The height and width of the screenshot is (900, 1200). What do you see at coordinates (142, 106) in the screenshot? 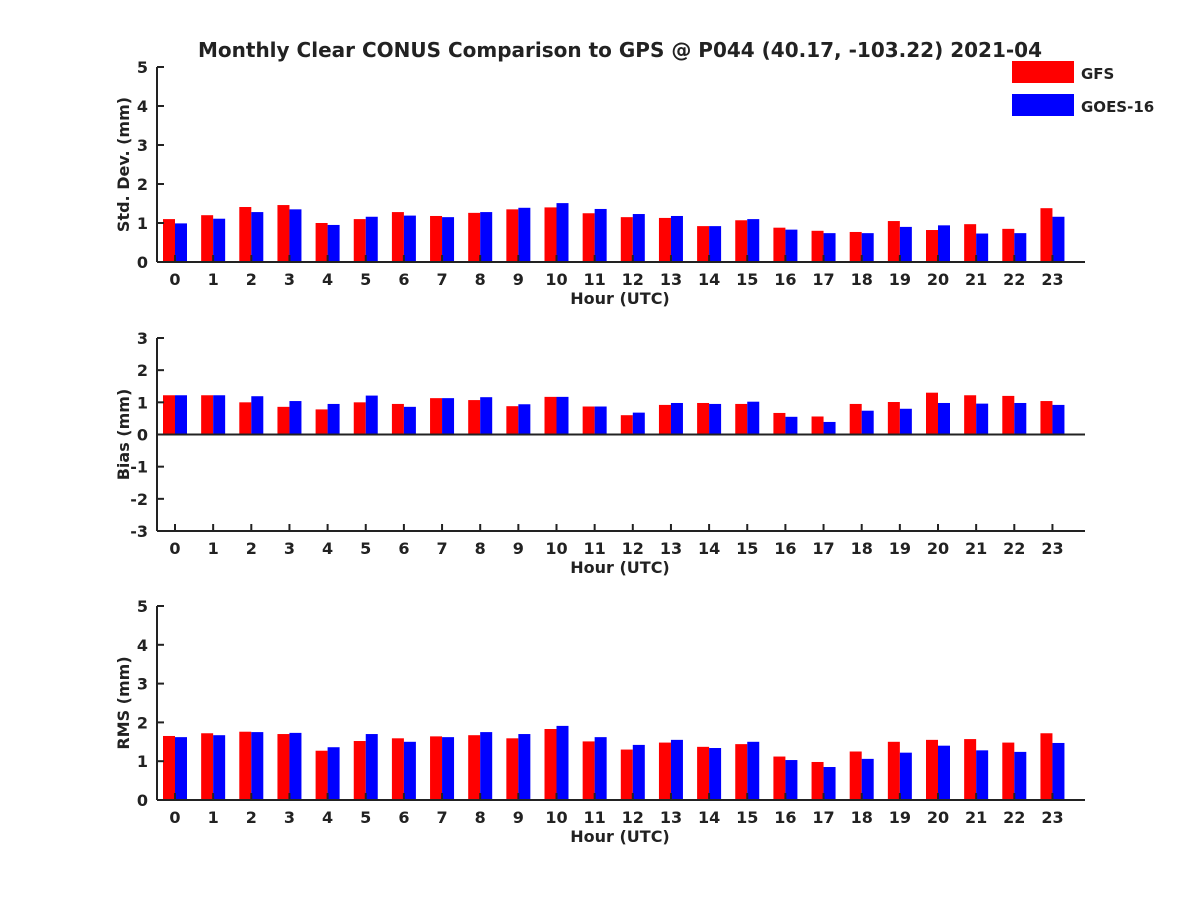
I see `std-dev-y-tick-label: 4` at bounding box center [142, 106].